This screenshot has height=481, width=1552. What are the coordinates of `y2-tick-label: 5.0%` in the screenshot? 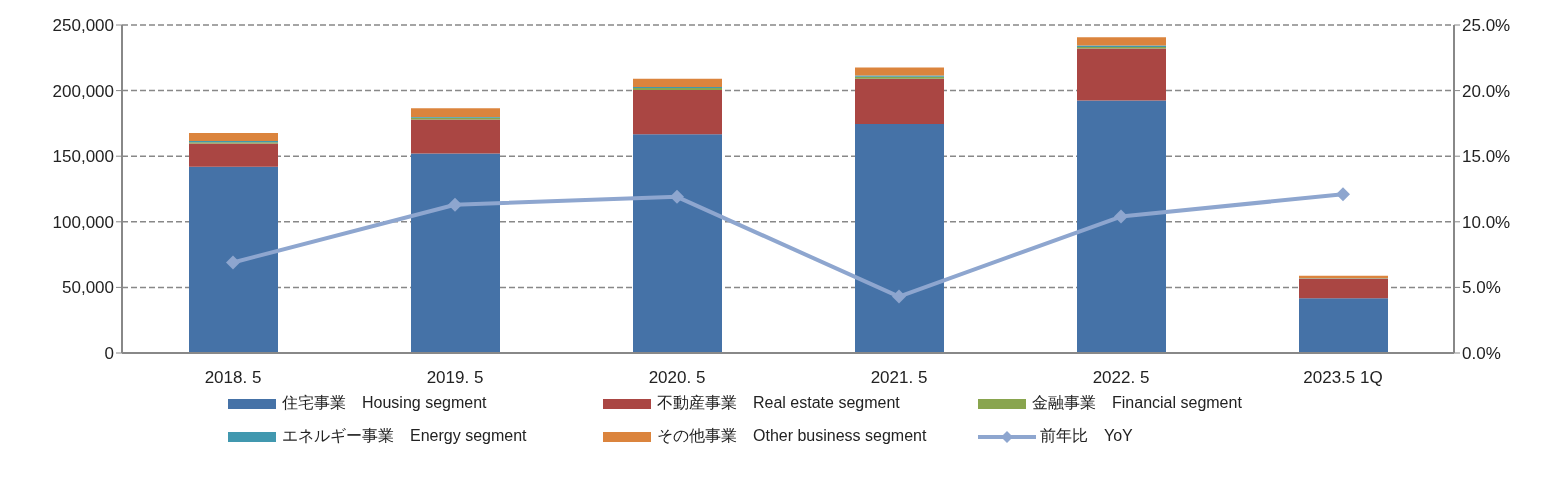 It's located at (1481, 288).